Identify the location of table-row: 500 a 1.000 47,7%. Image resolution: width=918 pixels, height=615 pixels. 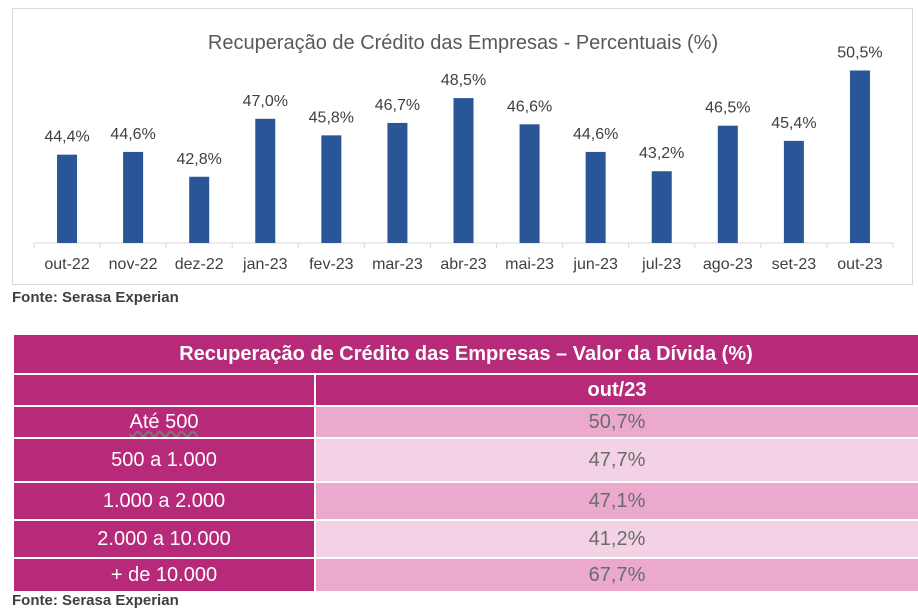
(465, 460).